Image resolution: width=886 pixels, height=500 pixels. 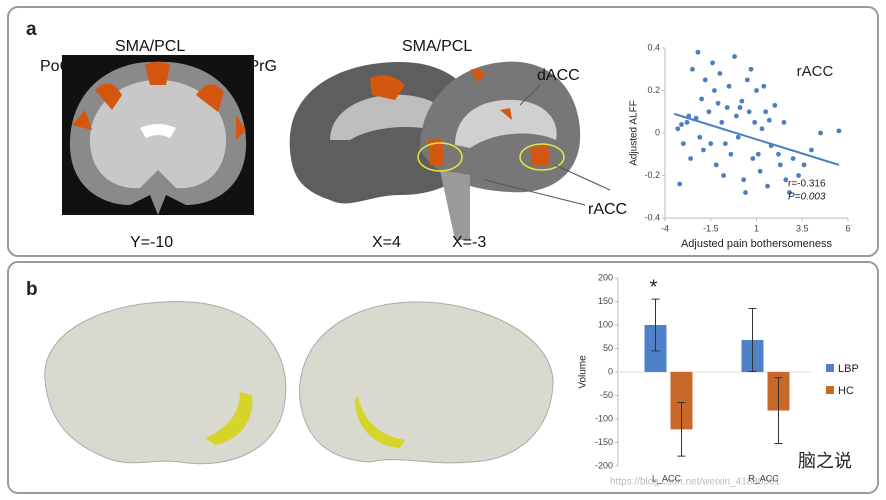 I want to click on x-axis-label: Adjusted pain bothersomeness, so click(x=757, y=244).